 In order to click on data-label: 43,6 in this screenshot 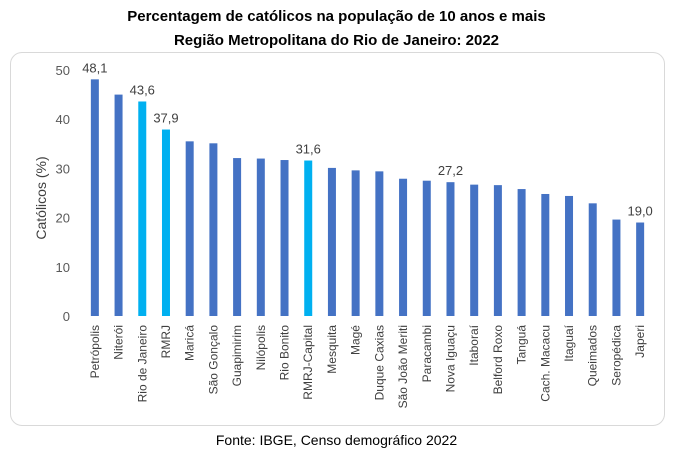, I will do `click(142, 89)`.